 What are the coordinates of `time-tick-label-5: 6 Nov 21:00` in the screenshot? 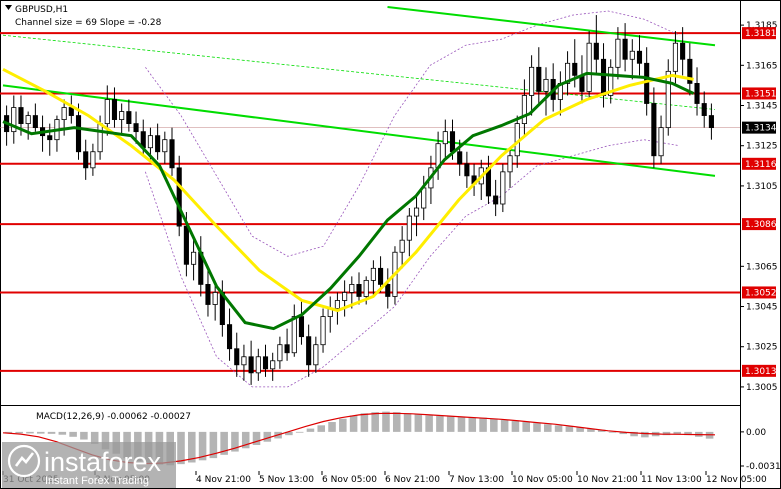 It's located at (412, 480).